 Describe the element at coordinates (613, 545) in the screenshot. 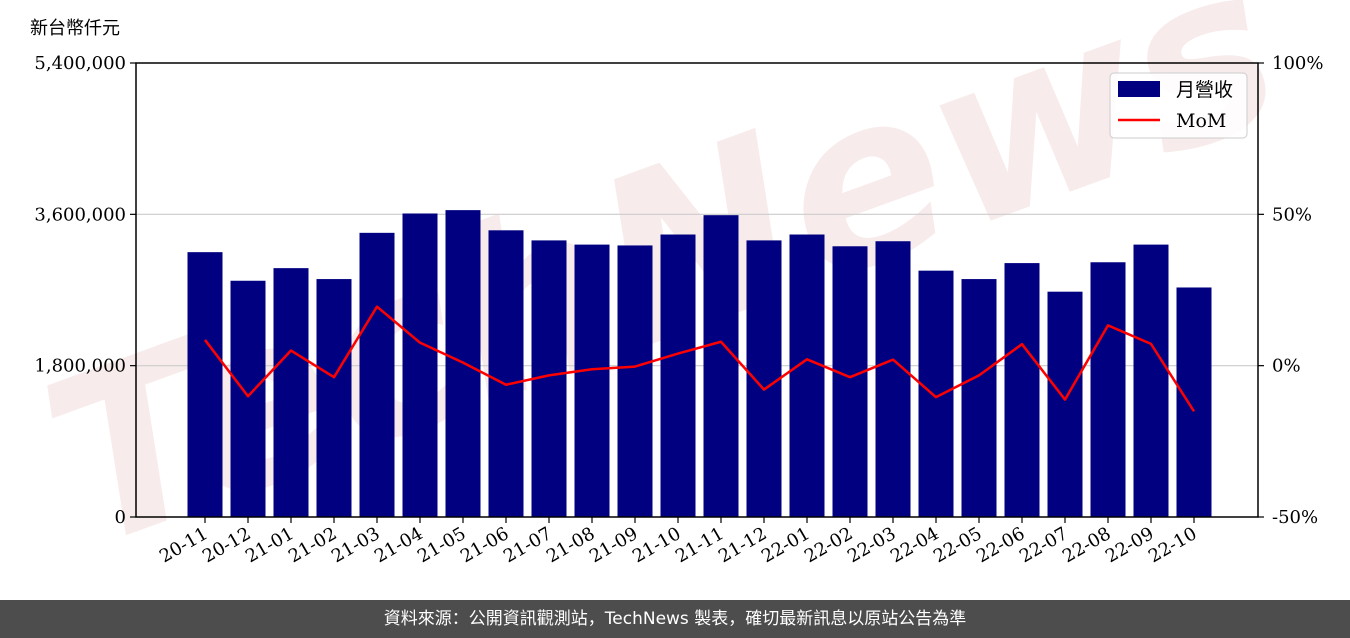

I see `x-tick-label: 21-09` at that location.